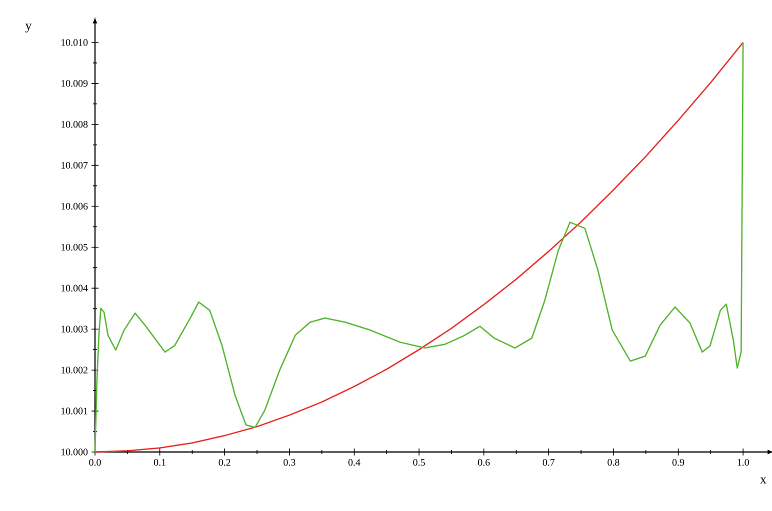  Describe the element at coordinates (95, 462) in the screenshot. I see `x-tick-label: 0.0` at that location.